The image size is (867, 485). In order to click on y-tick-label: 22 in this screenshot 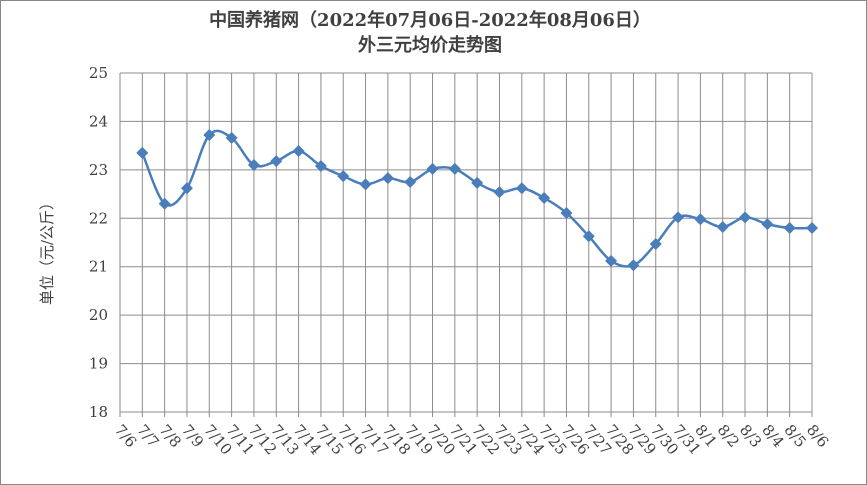, I will do `click(98, 218)`.